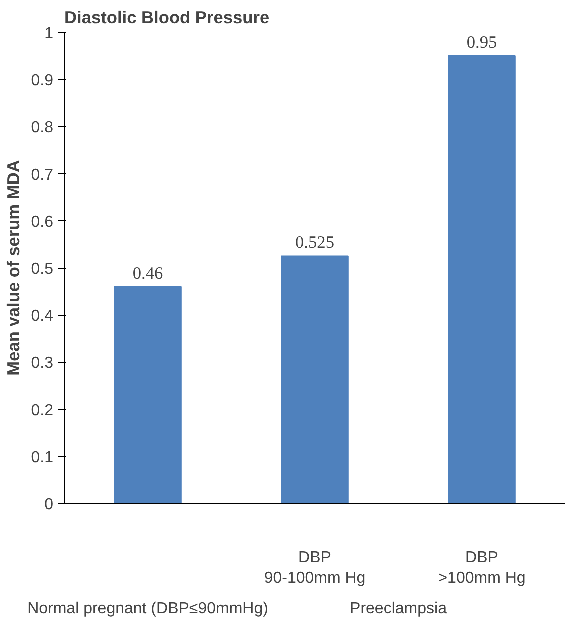  I want to click on y-tick-label: 0.5, so click(42, 269).